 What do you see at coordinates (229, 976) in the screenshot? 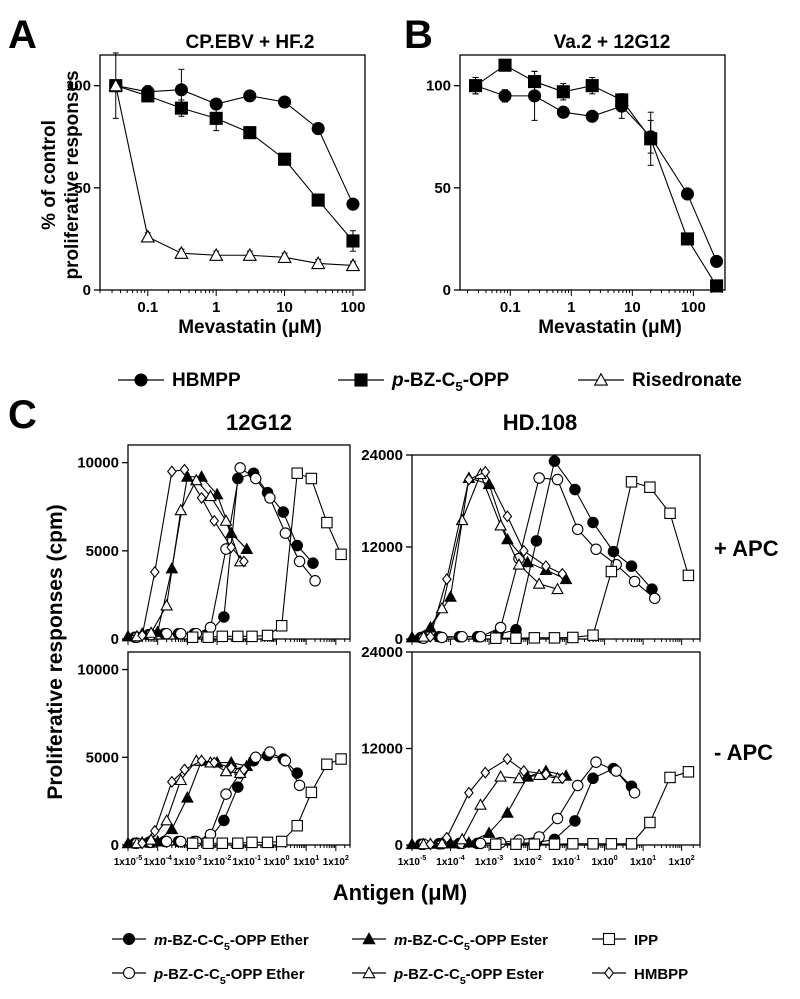
I see `legend-label: p-BZ-C-C5-OPP Ether` at bounding box center [229, 976].